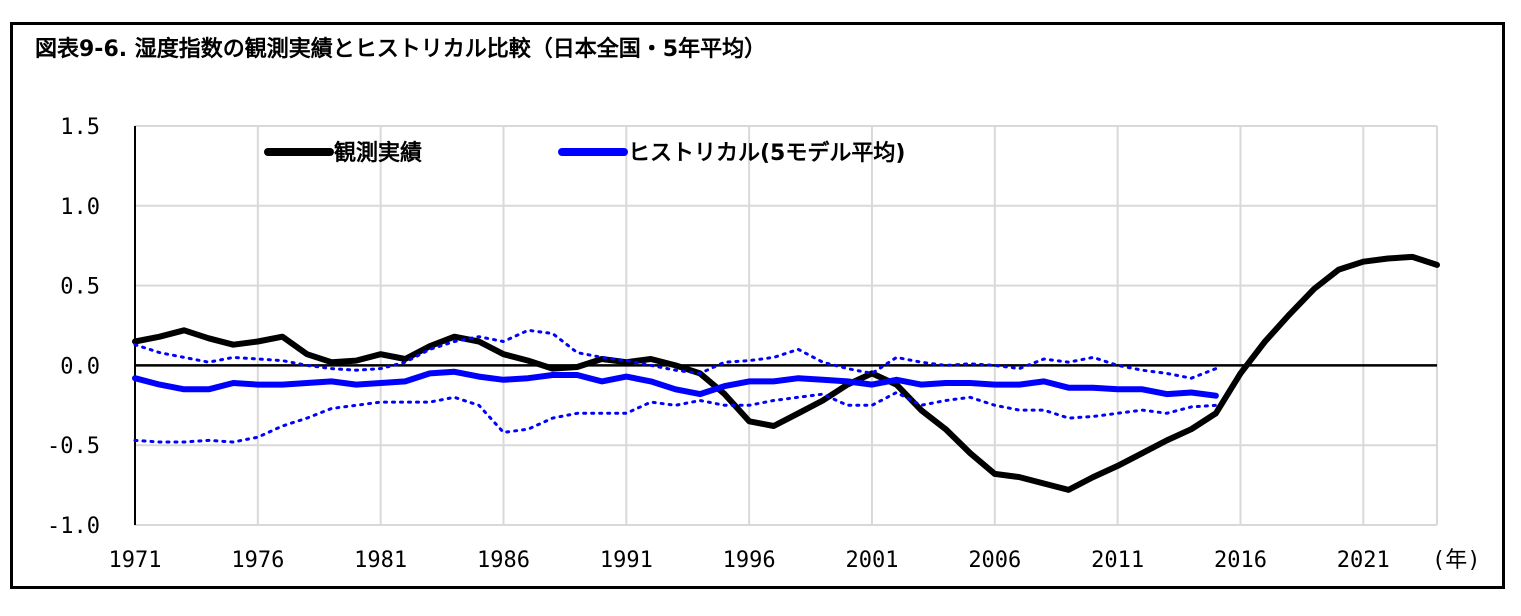 This screenshot has height=616, width=1521. I want to click on y-tick-label: 1.0, so click(80, 207).